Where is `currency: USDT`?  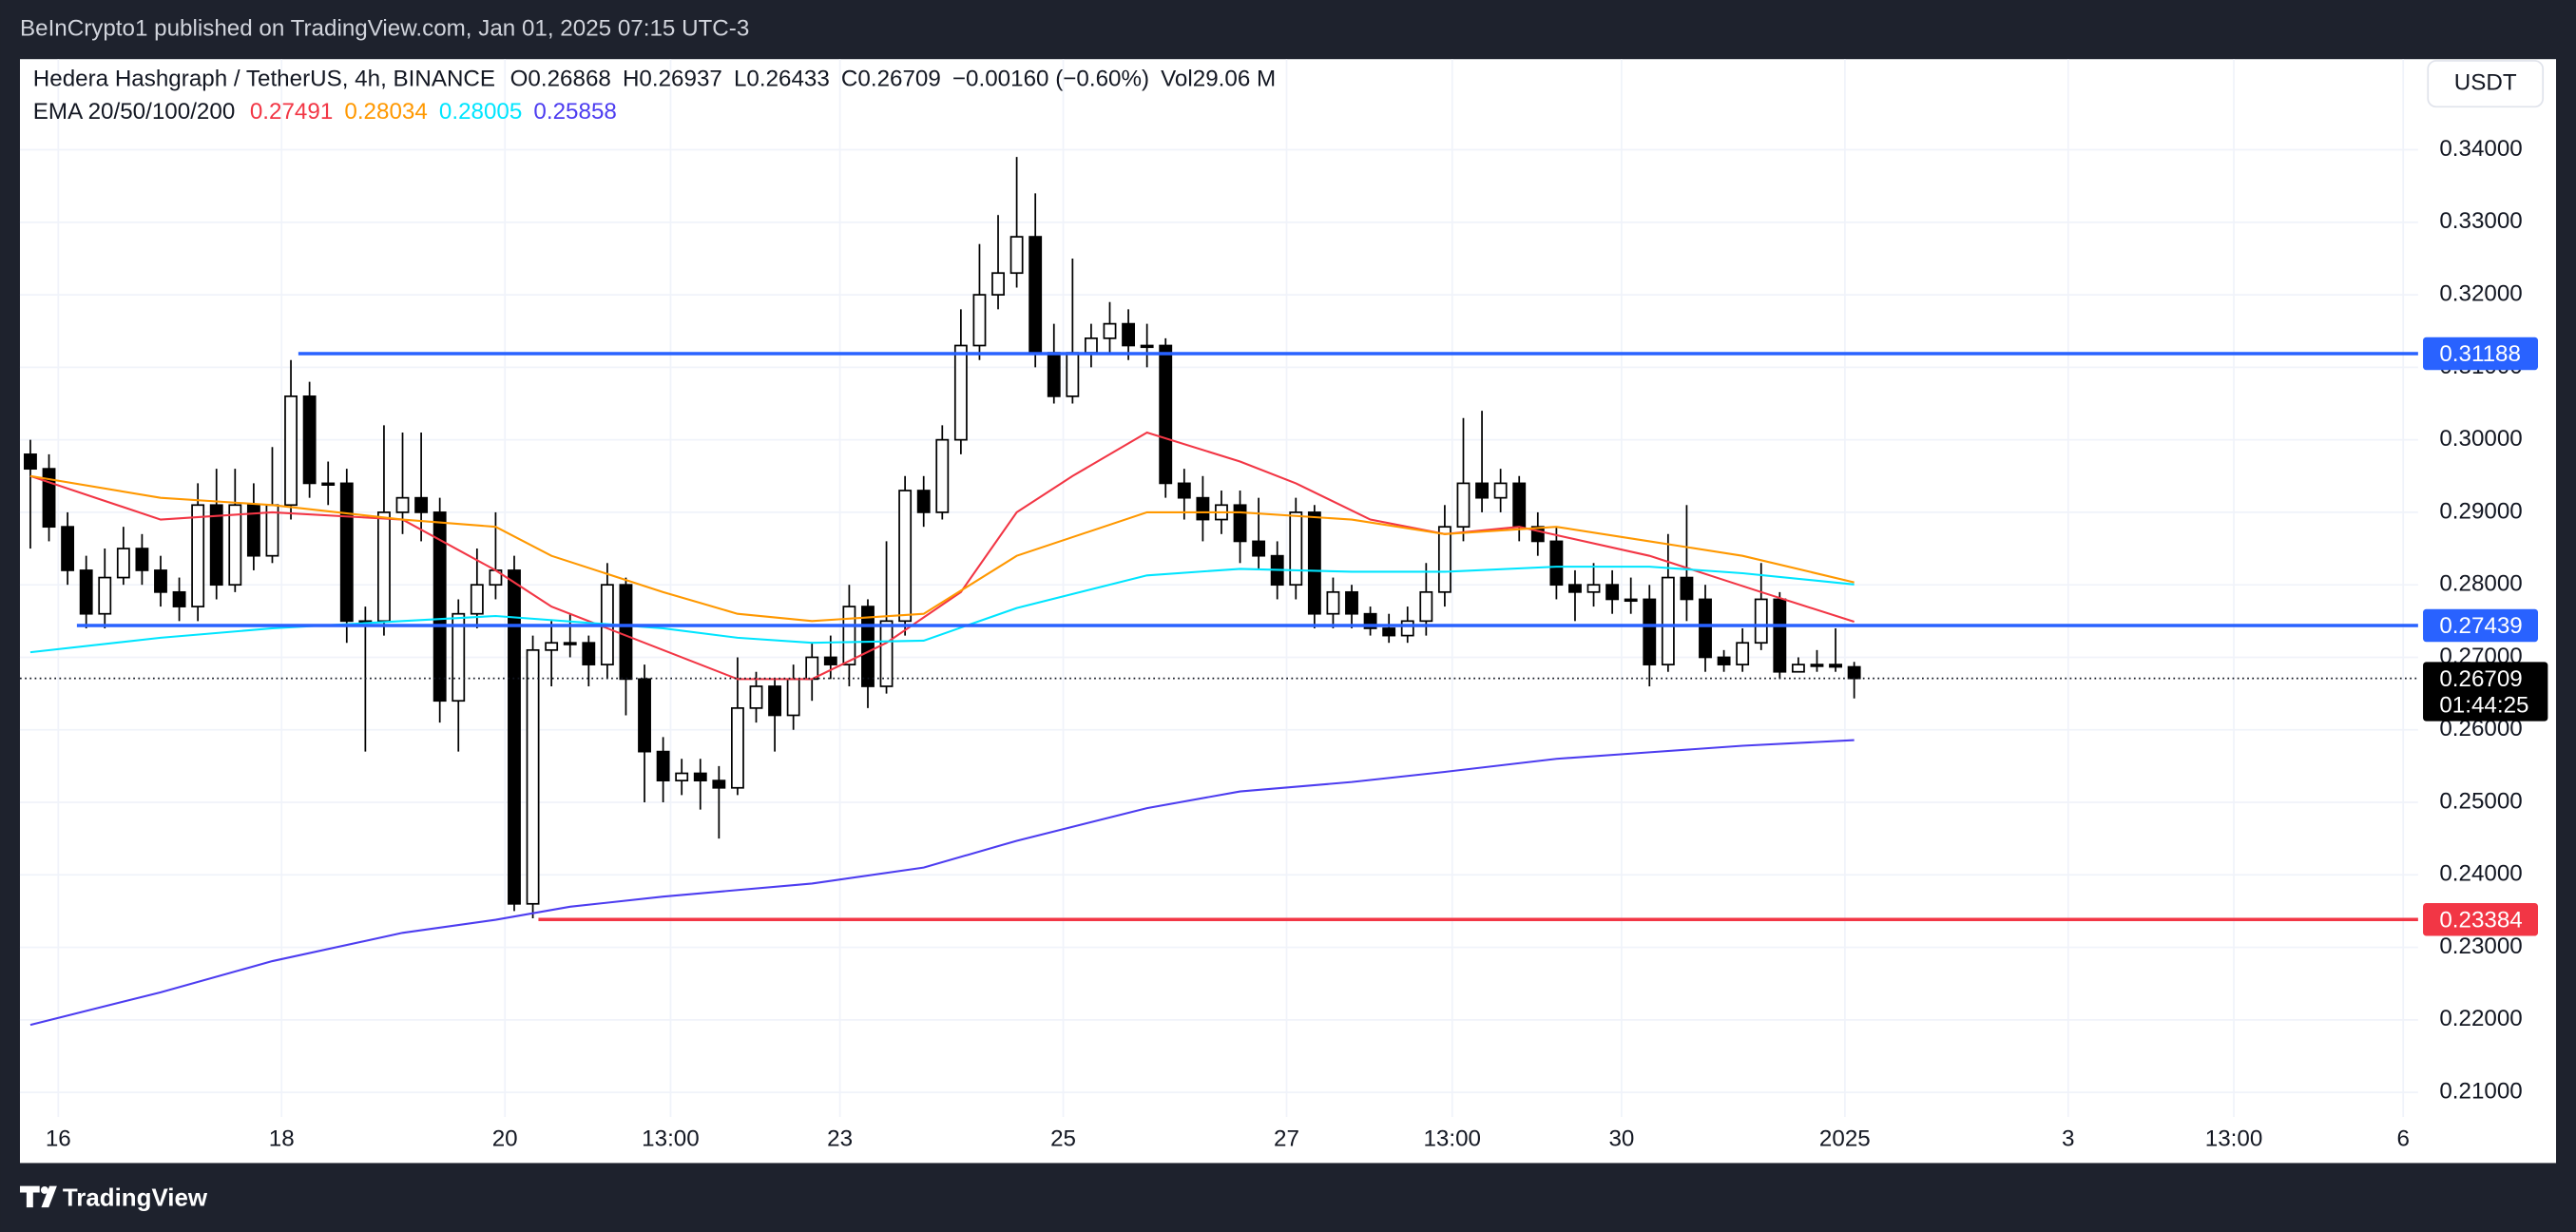 currency: USDT is located at coordinates (2485, 83).